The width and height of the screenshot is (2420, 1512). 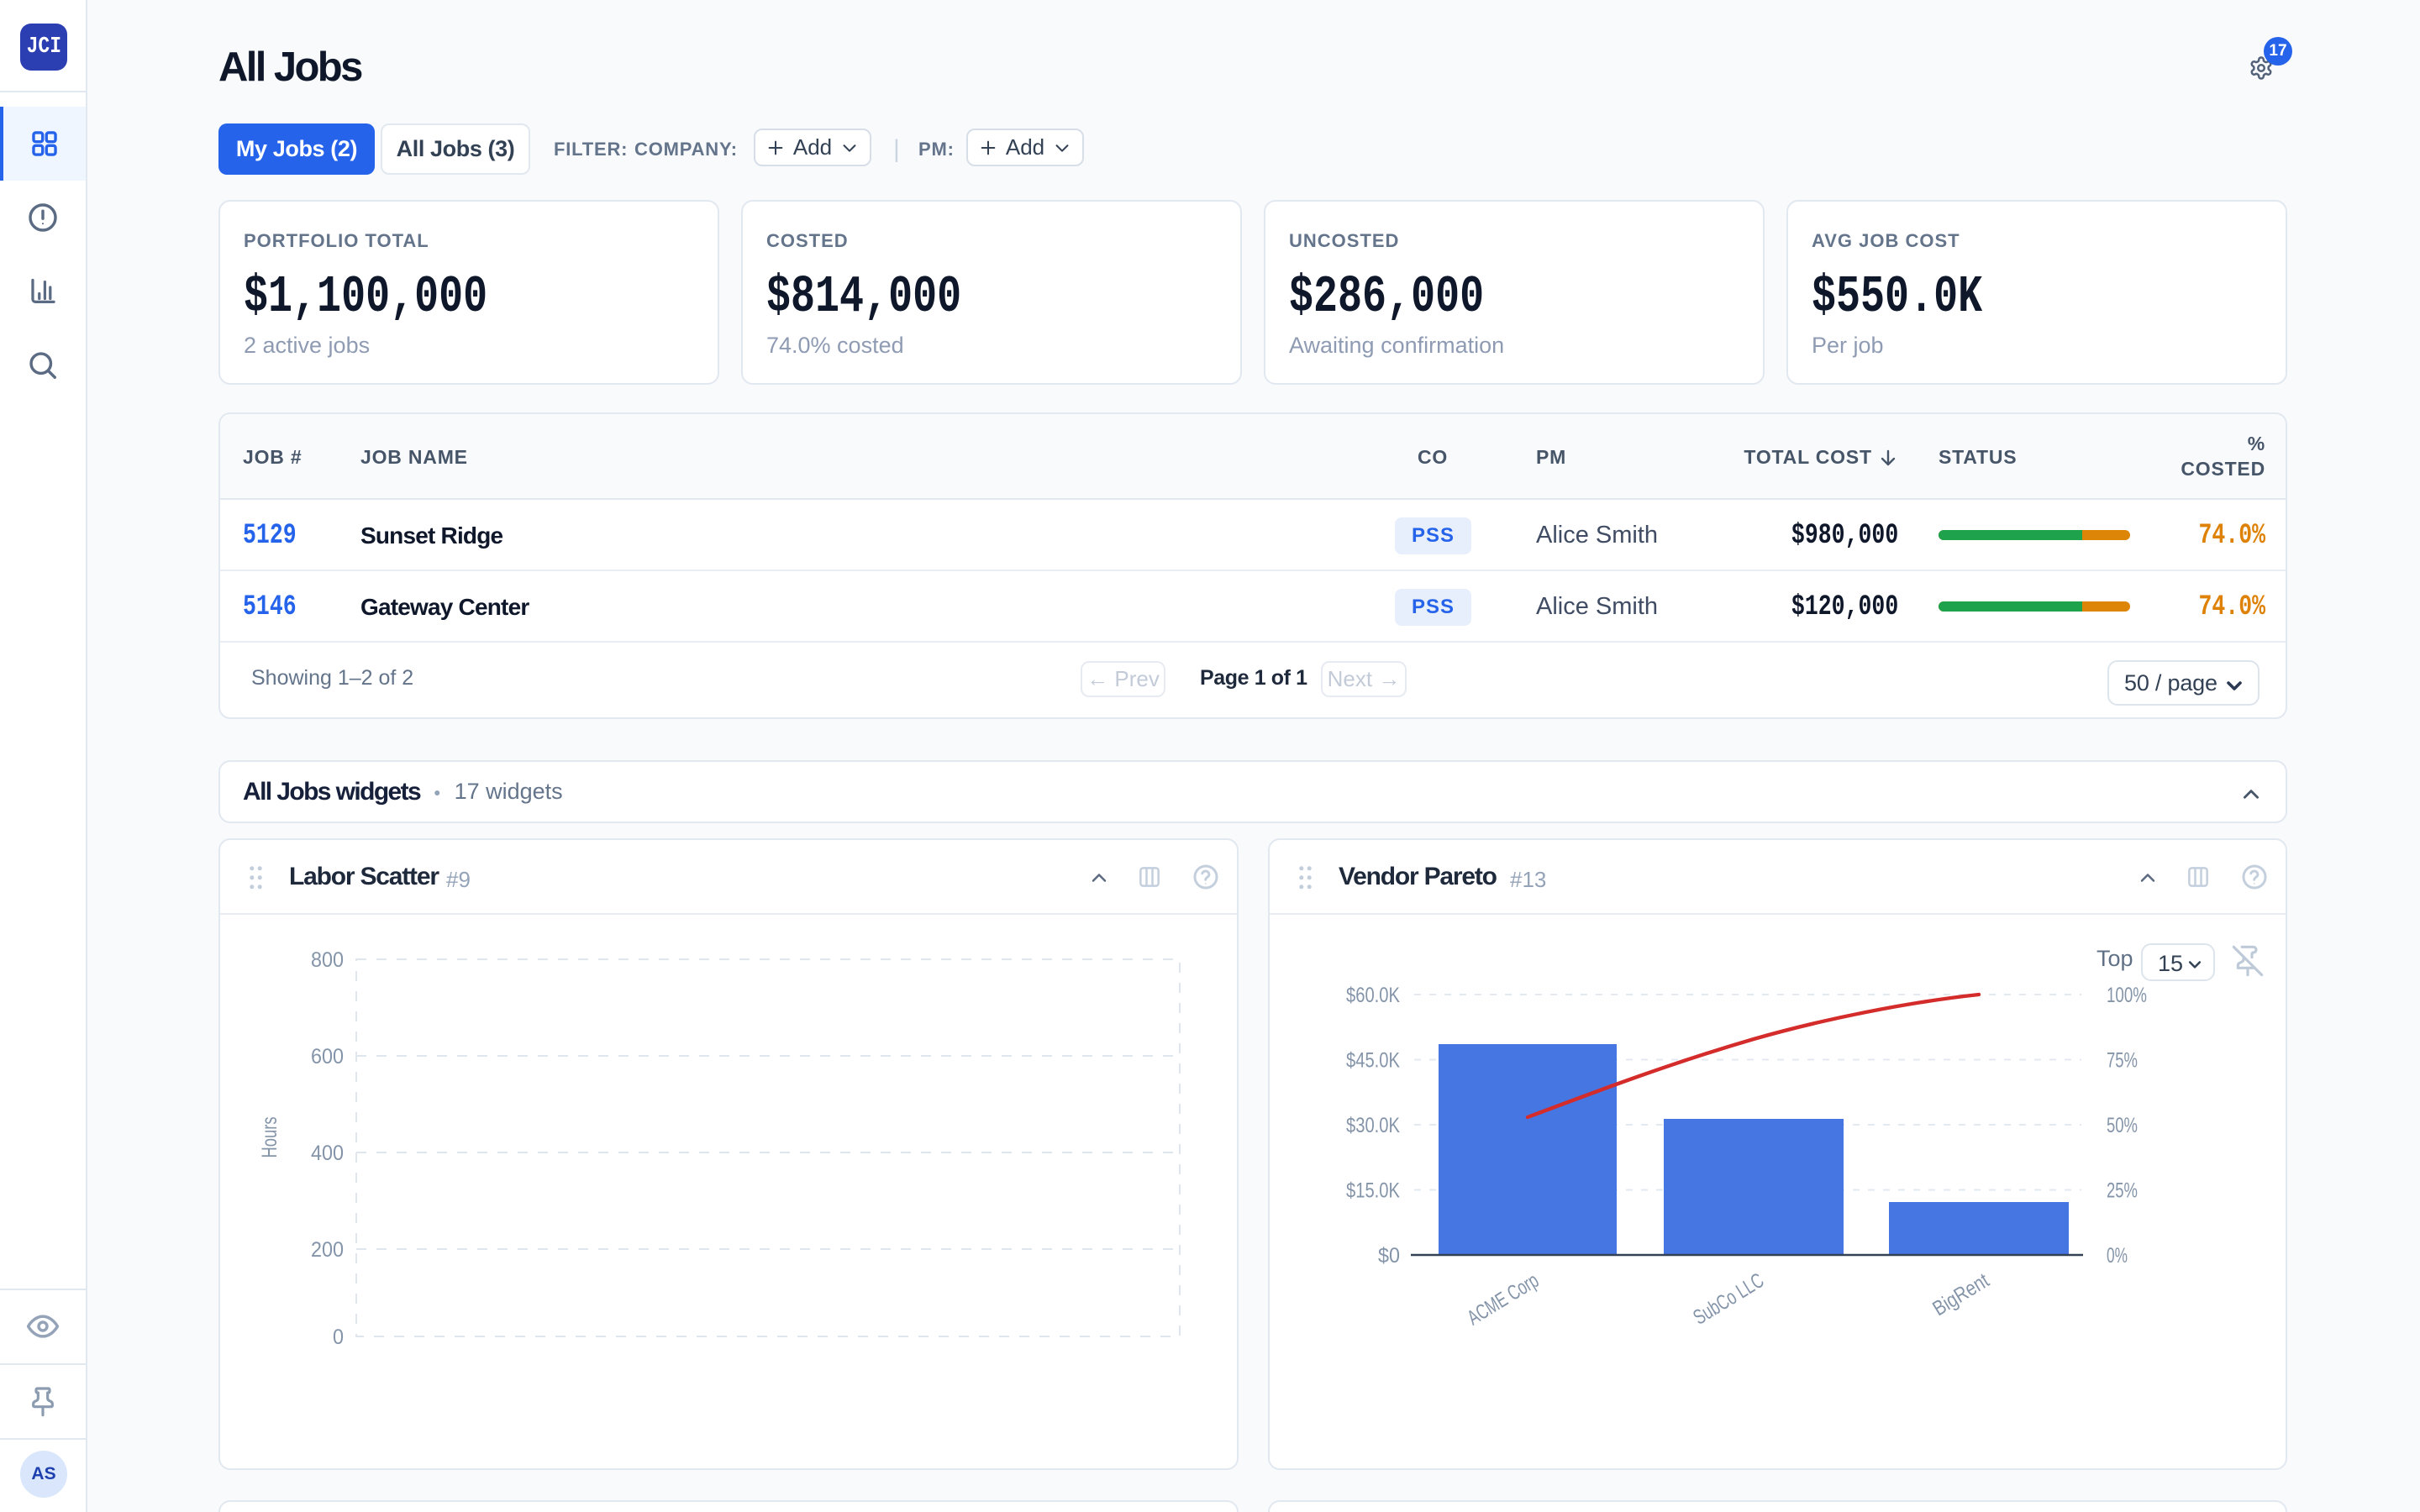 What do you see at coordinates (1373, 1125) in the screenshot?
I see `svg-text: $30.0K` at bounding box center [1373, 1125].